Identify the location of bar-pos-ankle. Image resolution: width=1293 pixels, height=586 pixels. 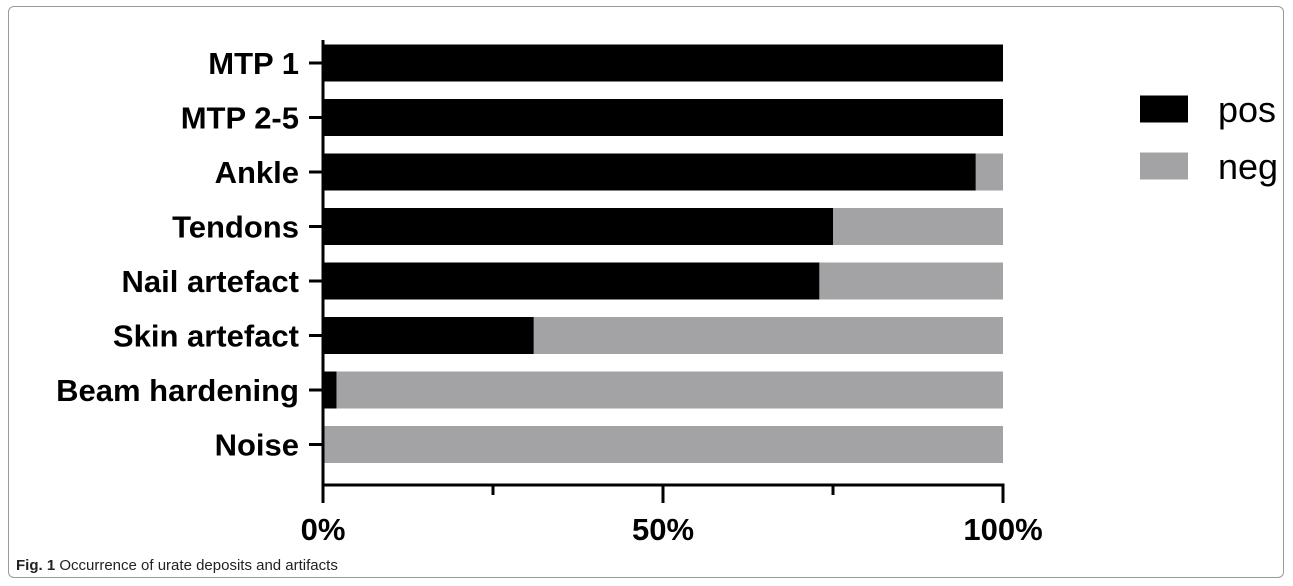
(649, 172).